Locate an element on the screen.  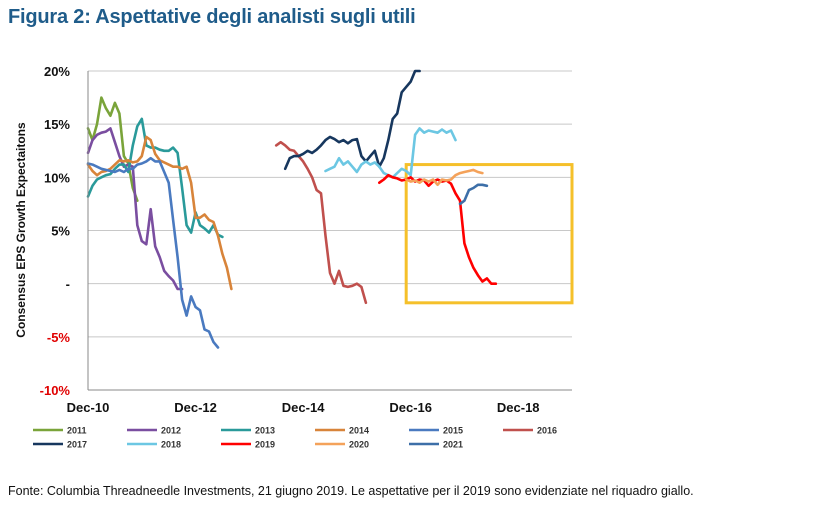
series-line-2016 is located at coordinates (321, 222).